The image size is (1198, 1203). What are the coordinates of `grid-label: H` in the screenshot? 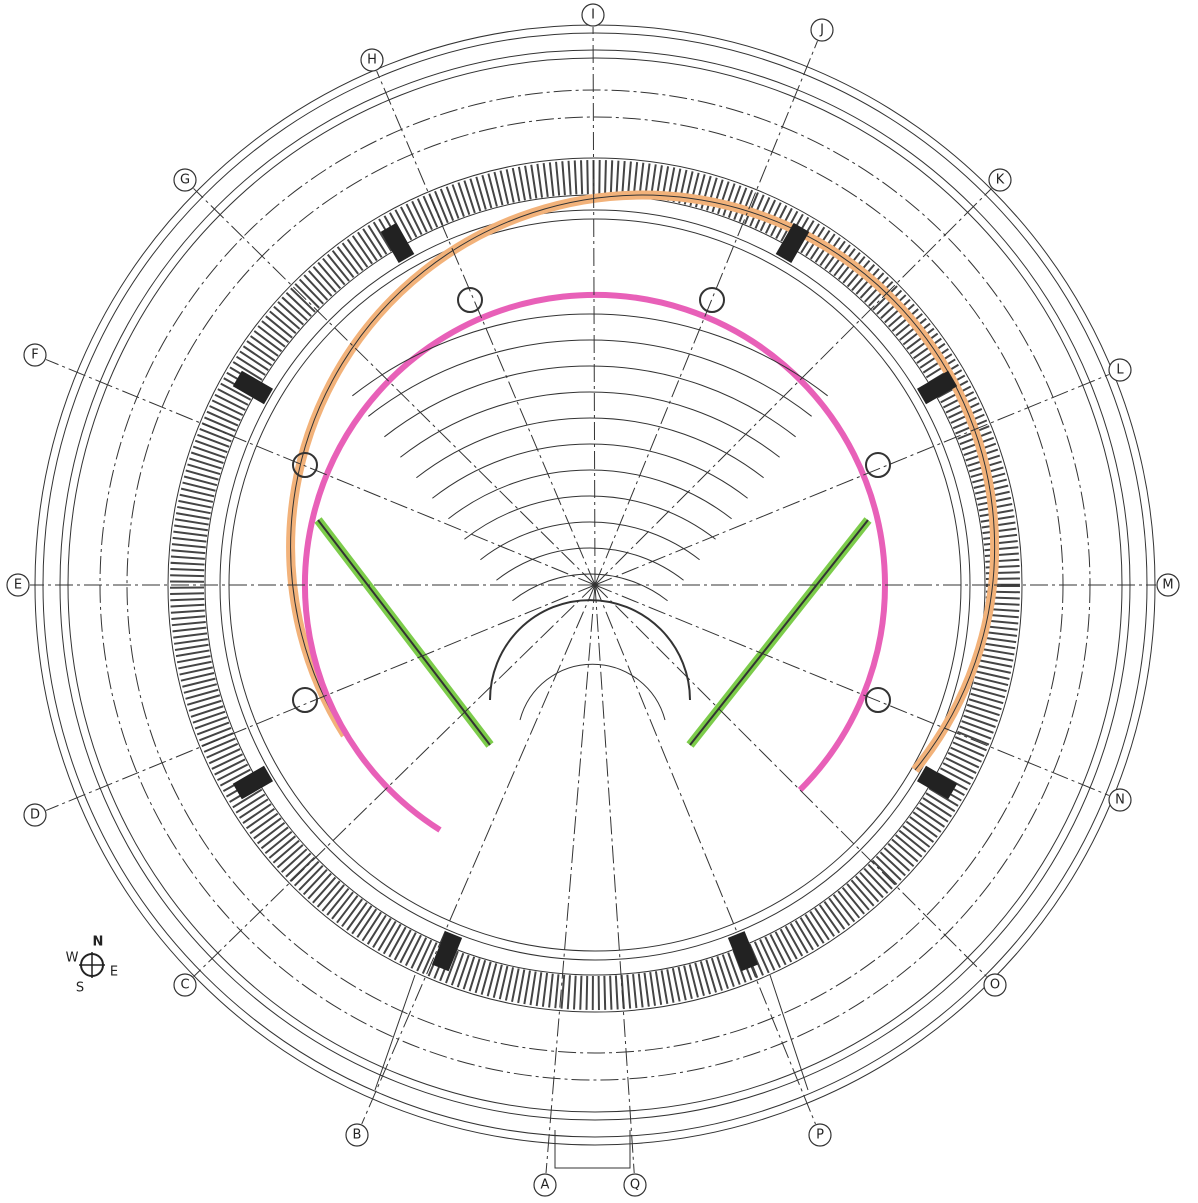 It's located at (372, 60).